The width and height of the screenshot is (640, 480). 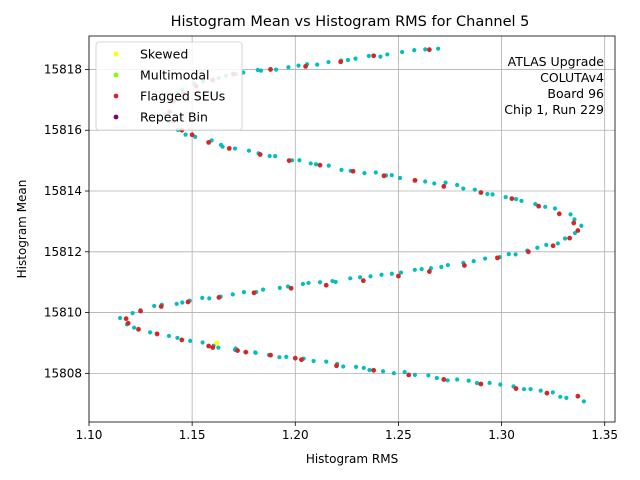 I want to click on x-tick-label: 1.35, so click(x=604, y=435).